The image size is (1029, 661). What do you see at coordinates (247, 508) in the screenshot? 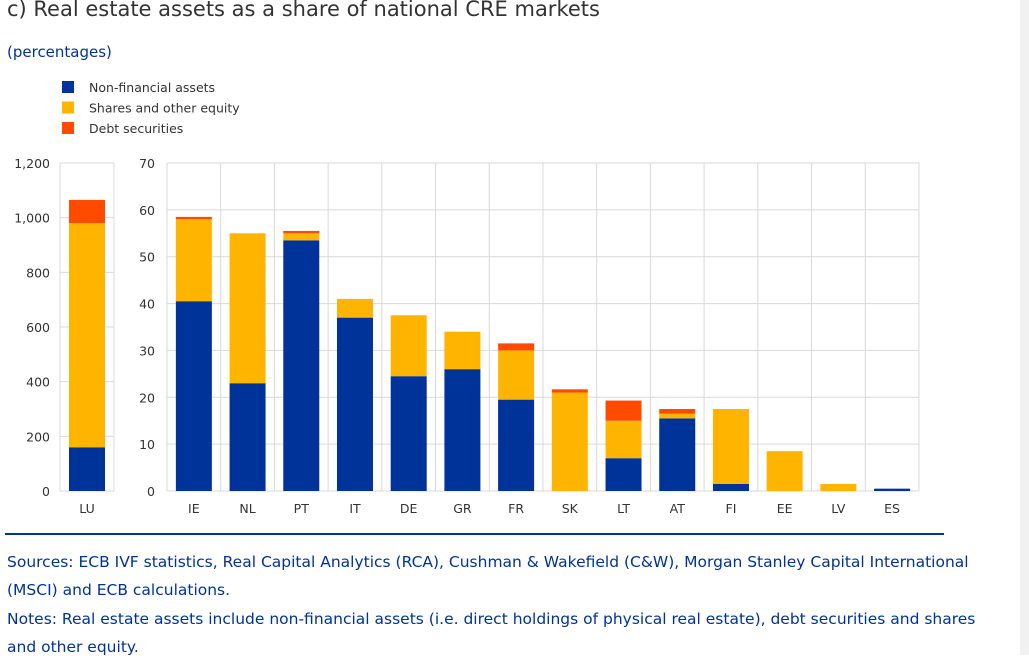
I see `x-tick-label-nl: NL` at bounding box center [247, 508].